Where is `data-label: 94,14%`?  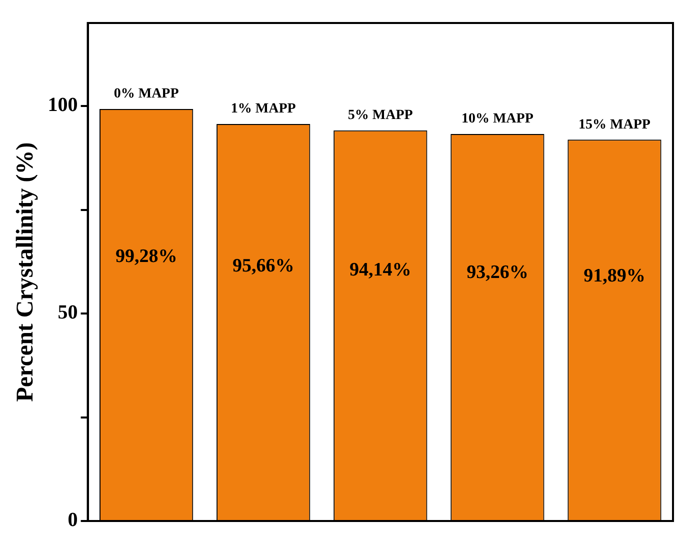
data-label: 94,14% is located at coordinates (381, 270).